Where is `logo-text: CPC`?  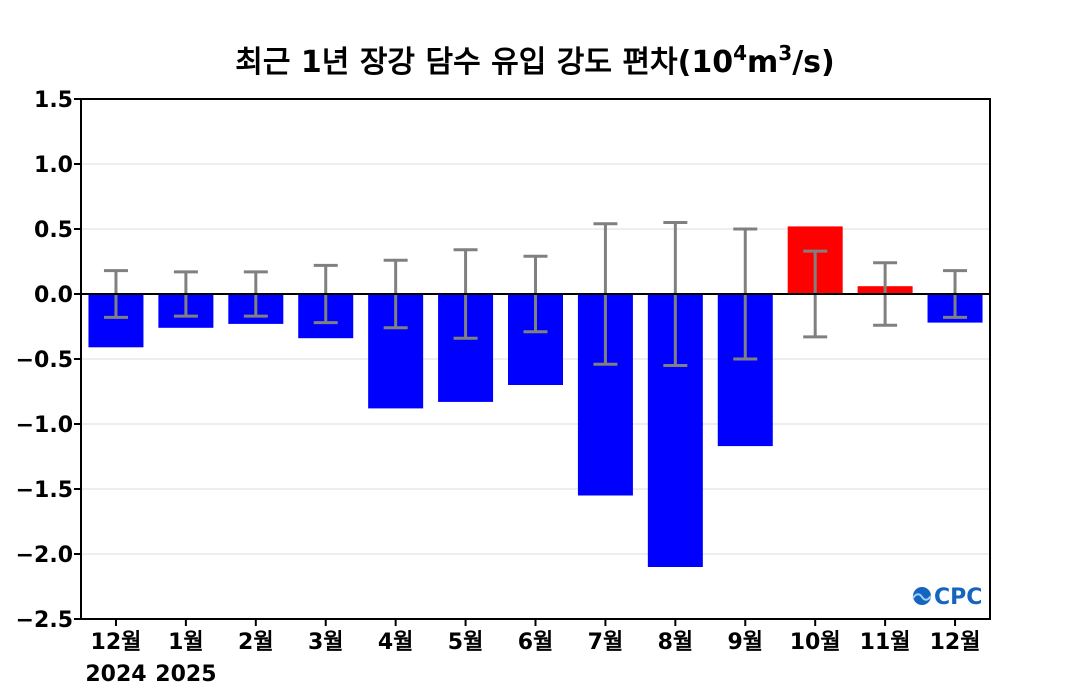 logo-text: CPC is located at coordinates (958, 597).